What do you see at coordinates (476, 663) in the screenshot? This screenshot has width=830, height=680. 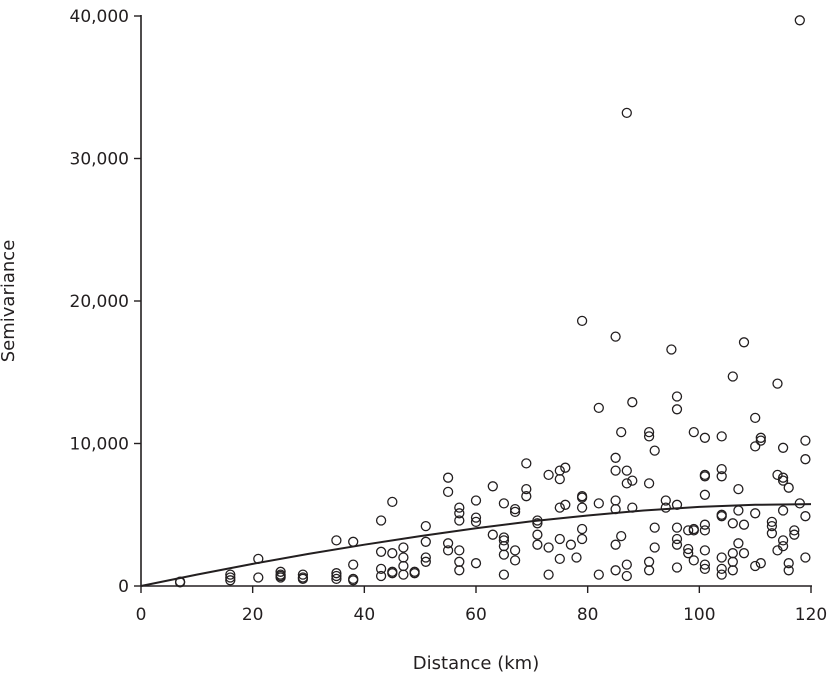 I see `x-axis-title: Distance (km)` at bounding box center [476, 663].